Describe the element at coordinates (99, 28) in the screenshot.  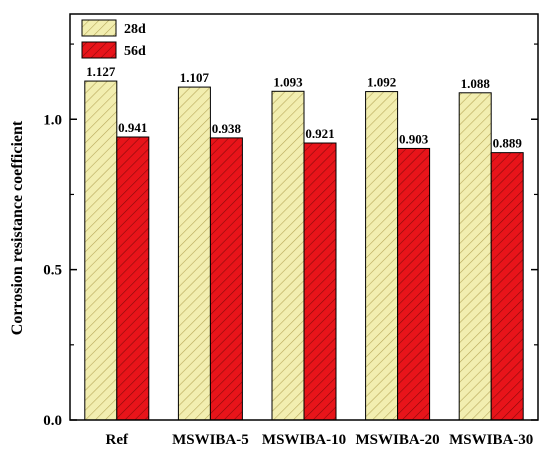
I see `legend-swatch-28d` at that location.